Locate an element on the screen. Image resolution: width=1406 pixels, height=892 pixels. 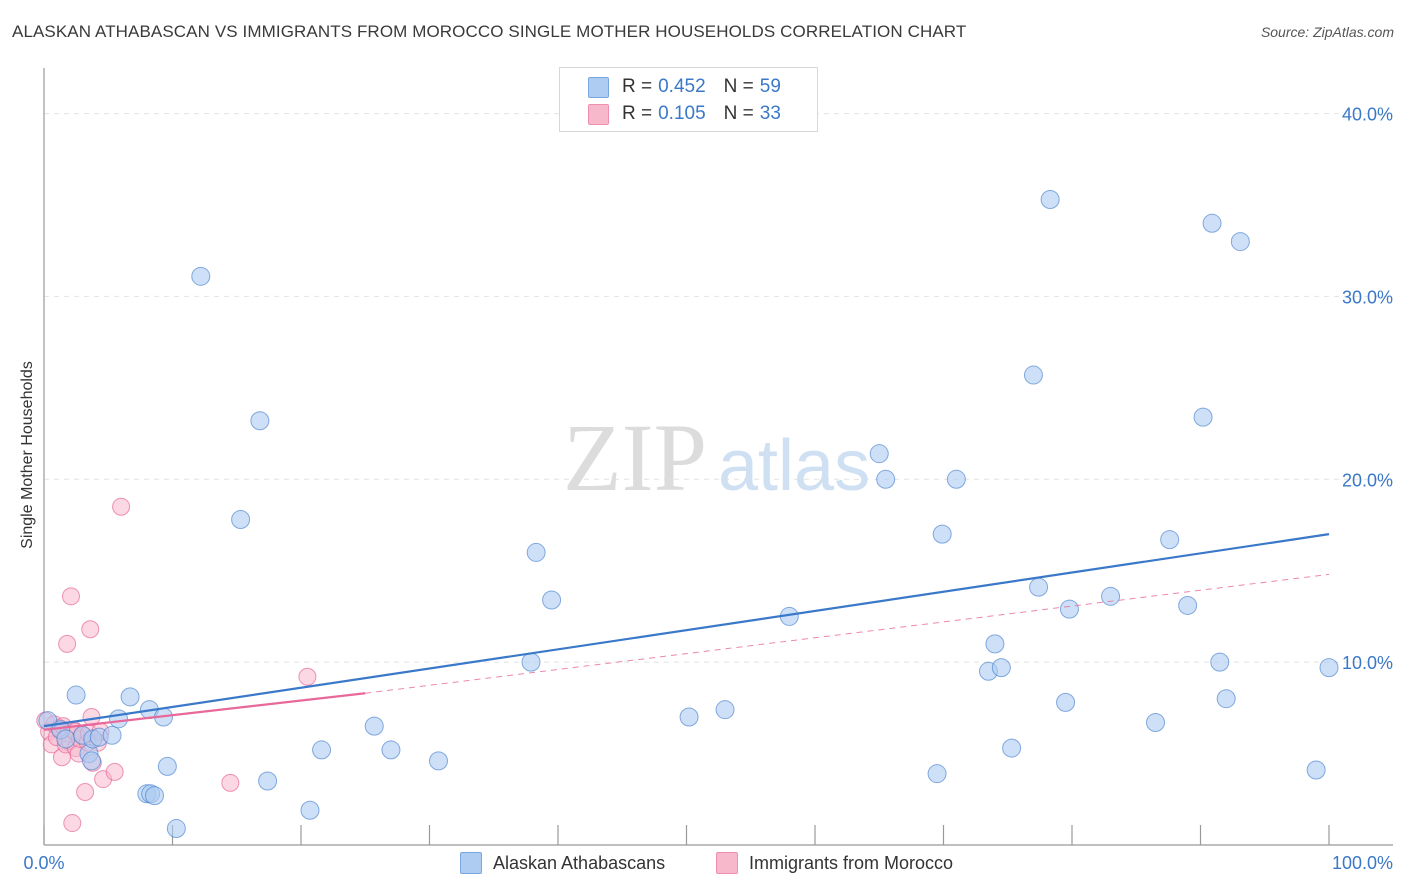
legend-r-value: 0.452 is located at coordinates (682, 86).